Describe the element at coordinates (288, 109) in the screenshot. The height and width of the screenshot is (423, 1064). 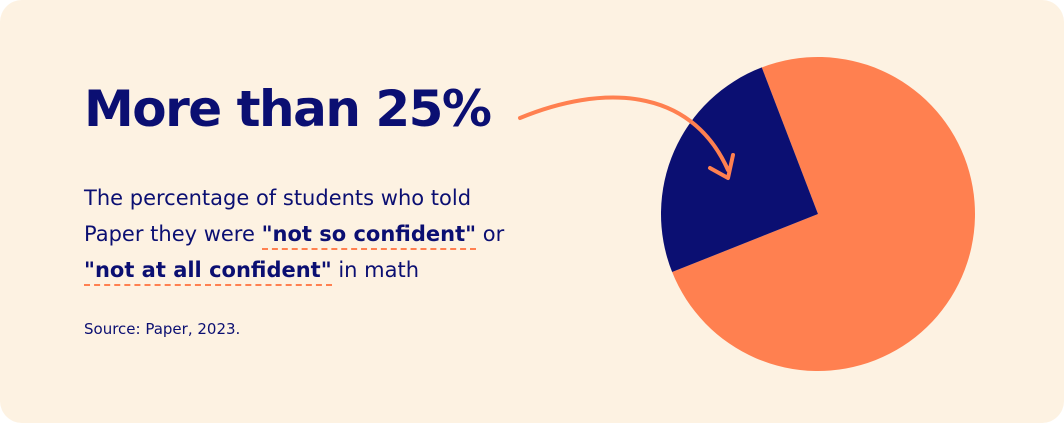
I see `headline: More than 25%` at that location.